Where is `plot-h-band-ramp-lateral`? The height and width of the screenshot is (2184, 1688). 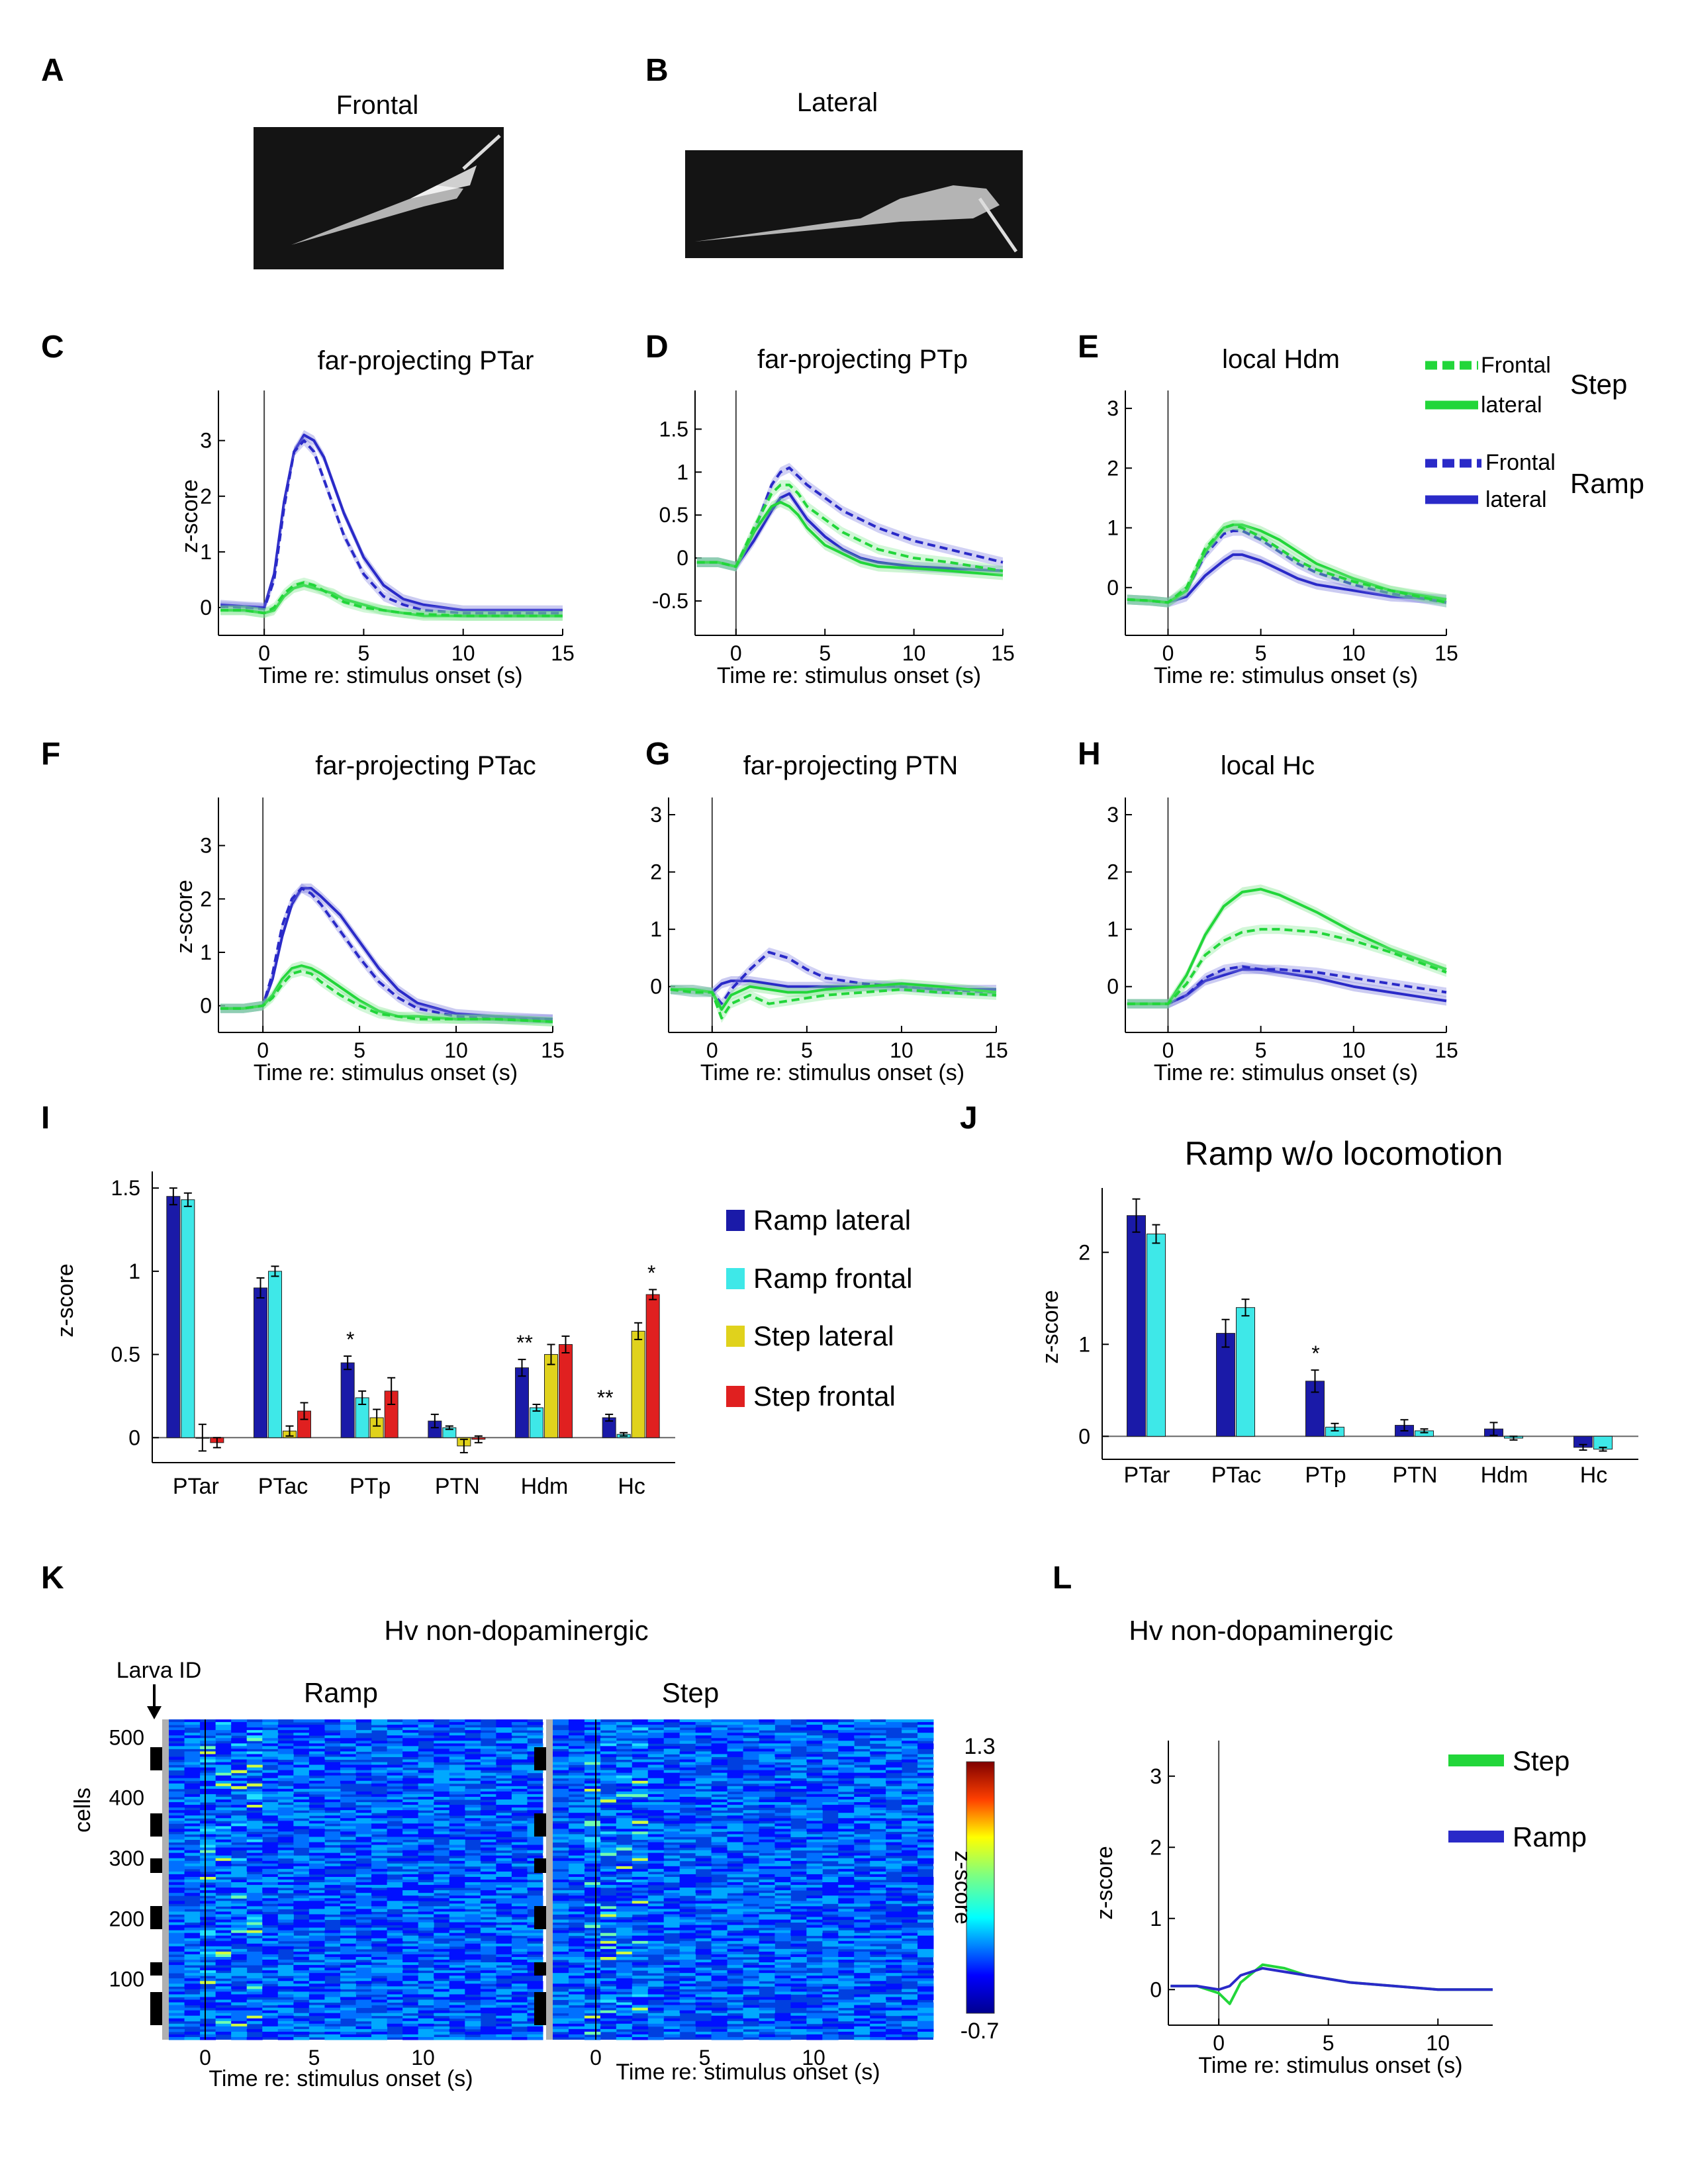 plot-h-band-ramp-lateral is located at coordinates (1286, 987).